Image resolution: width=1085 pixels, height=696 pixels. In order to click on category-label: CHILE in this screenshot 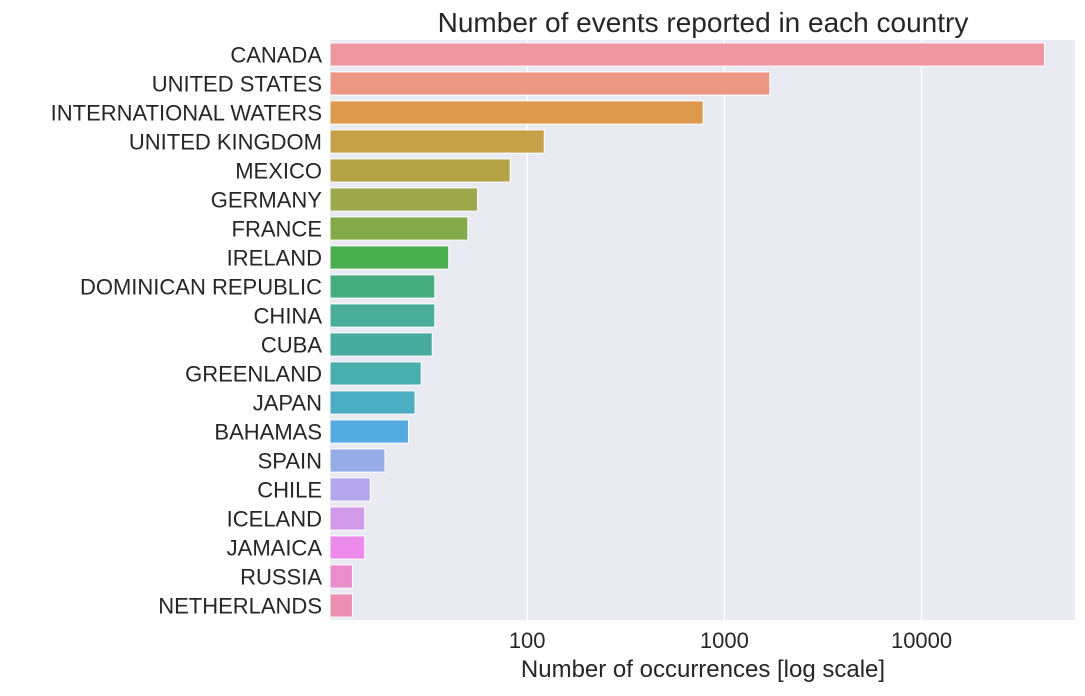, I will do `click(289, 490)`.